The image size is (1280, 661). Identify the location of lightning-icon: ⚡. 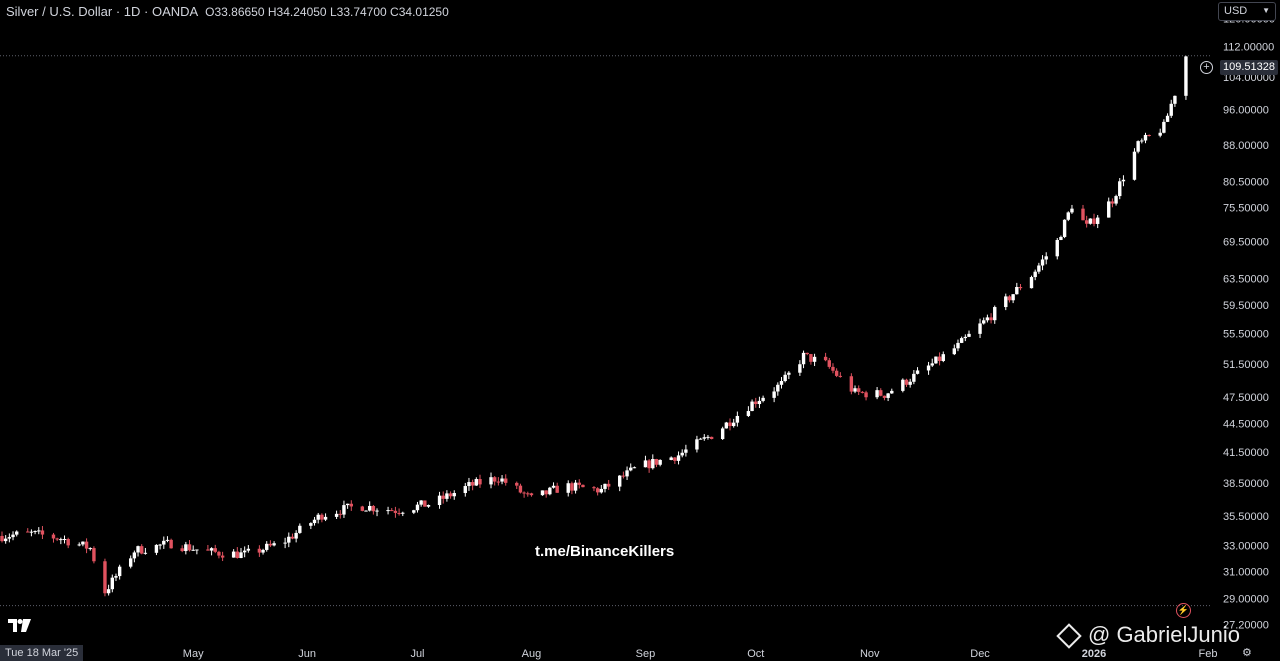
(1183, 610).